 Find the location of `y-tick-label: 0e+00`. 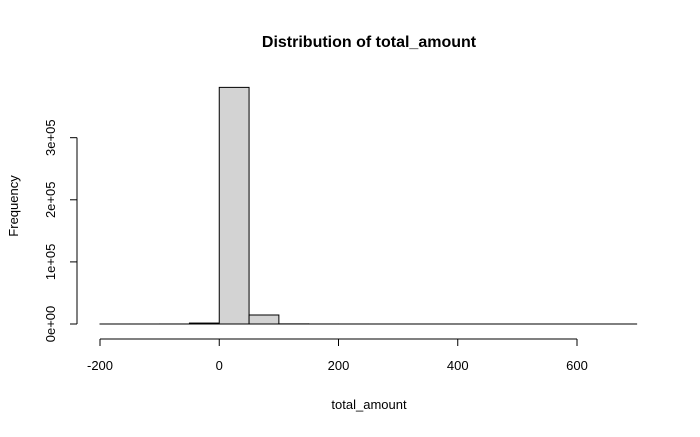

y-tick-label: 0e+00 is located at coordinates (50, 324).